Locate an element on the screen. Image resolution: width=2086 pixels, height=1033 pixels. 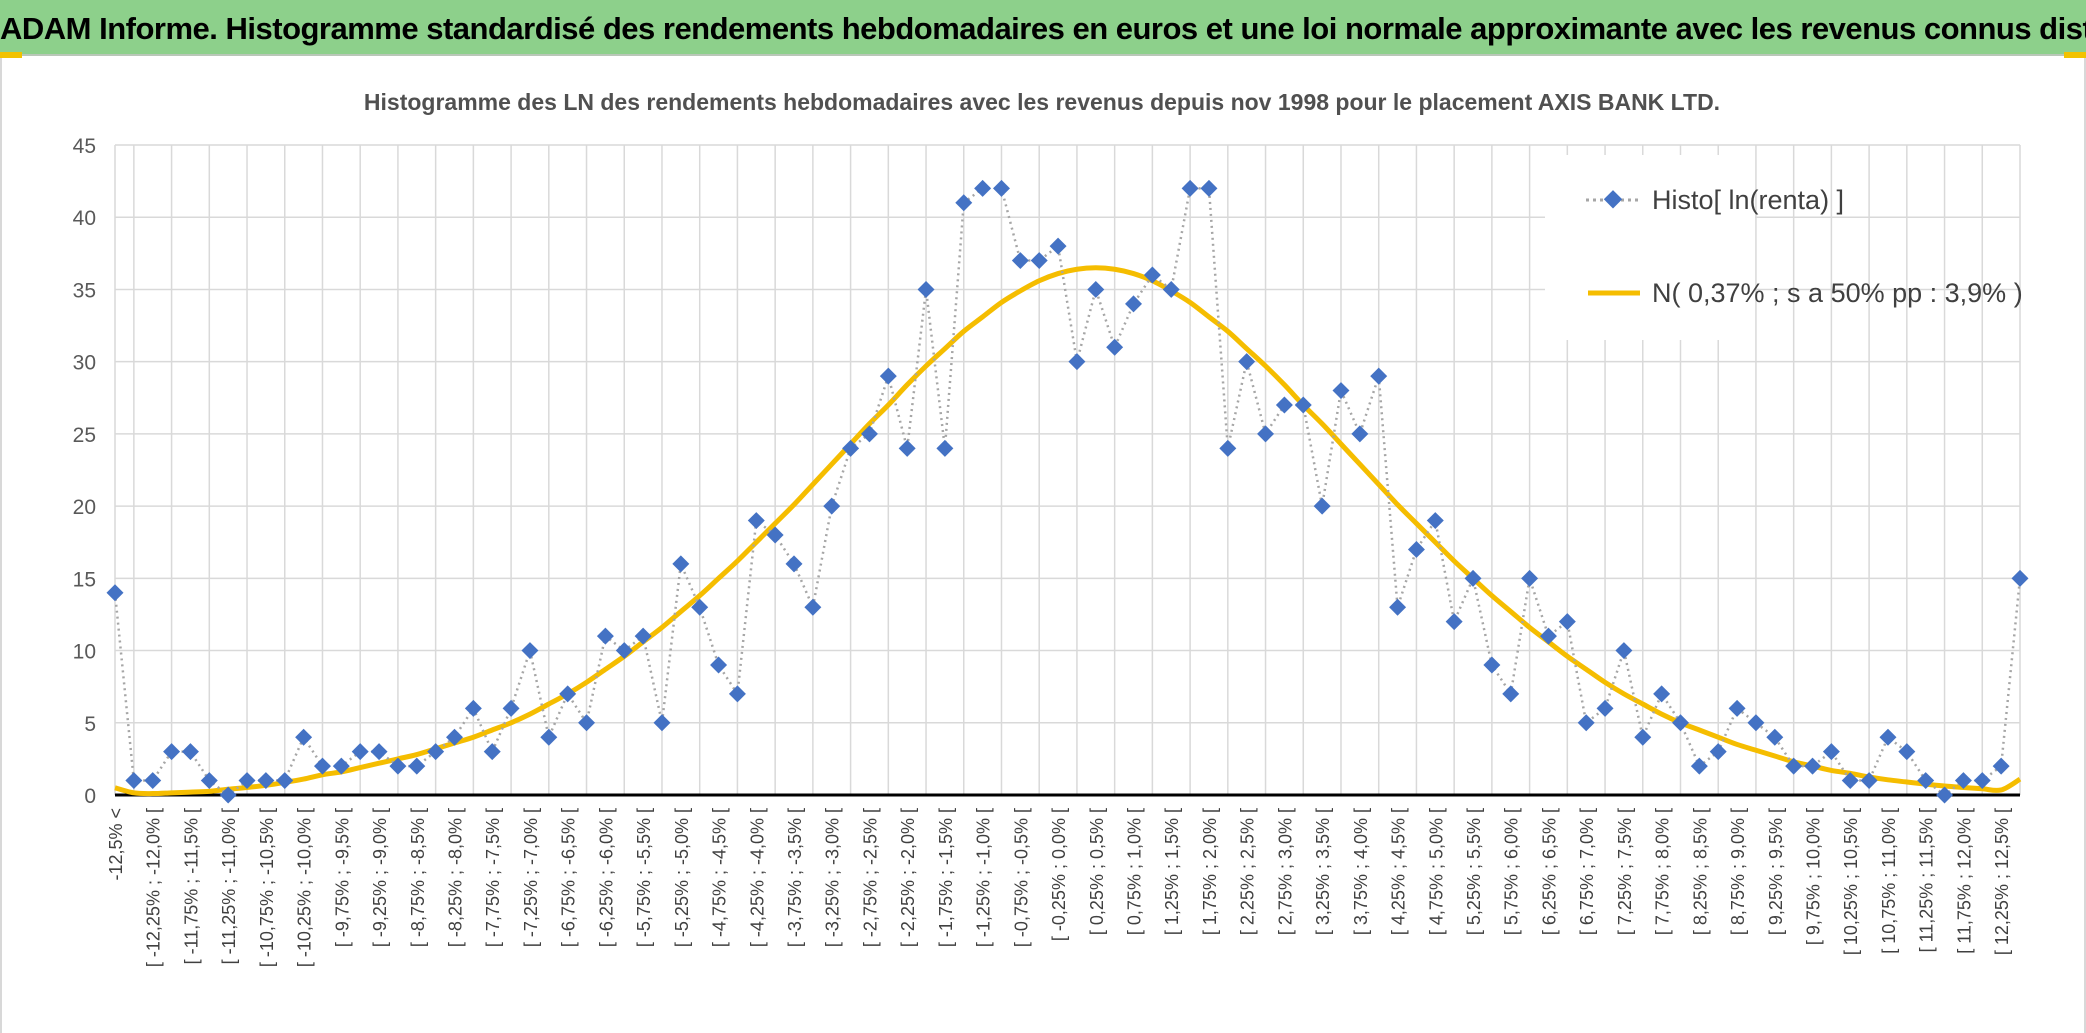
x-tick-label: [ -12,25% ; -12,0% [ is located at coordinates (154, 887).